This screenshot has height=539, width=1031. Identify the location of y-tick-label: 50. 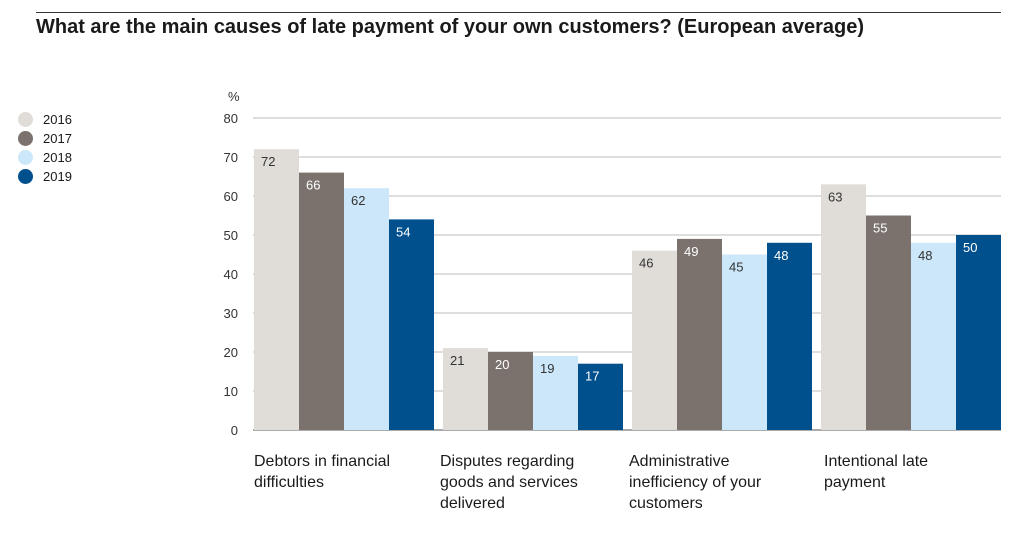
(231, 235).